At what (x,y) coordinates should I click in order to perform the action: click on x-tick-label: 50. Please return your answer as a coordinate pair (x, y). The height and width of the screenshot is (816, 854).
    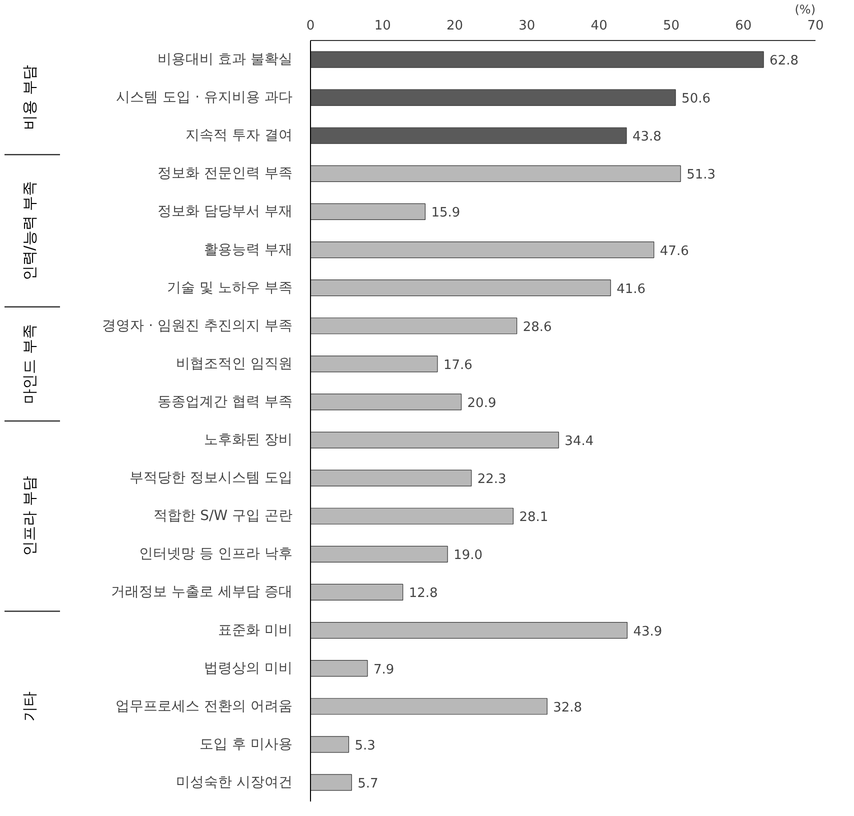
    Looking at the image, I should click on (671, 26).